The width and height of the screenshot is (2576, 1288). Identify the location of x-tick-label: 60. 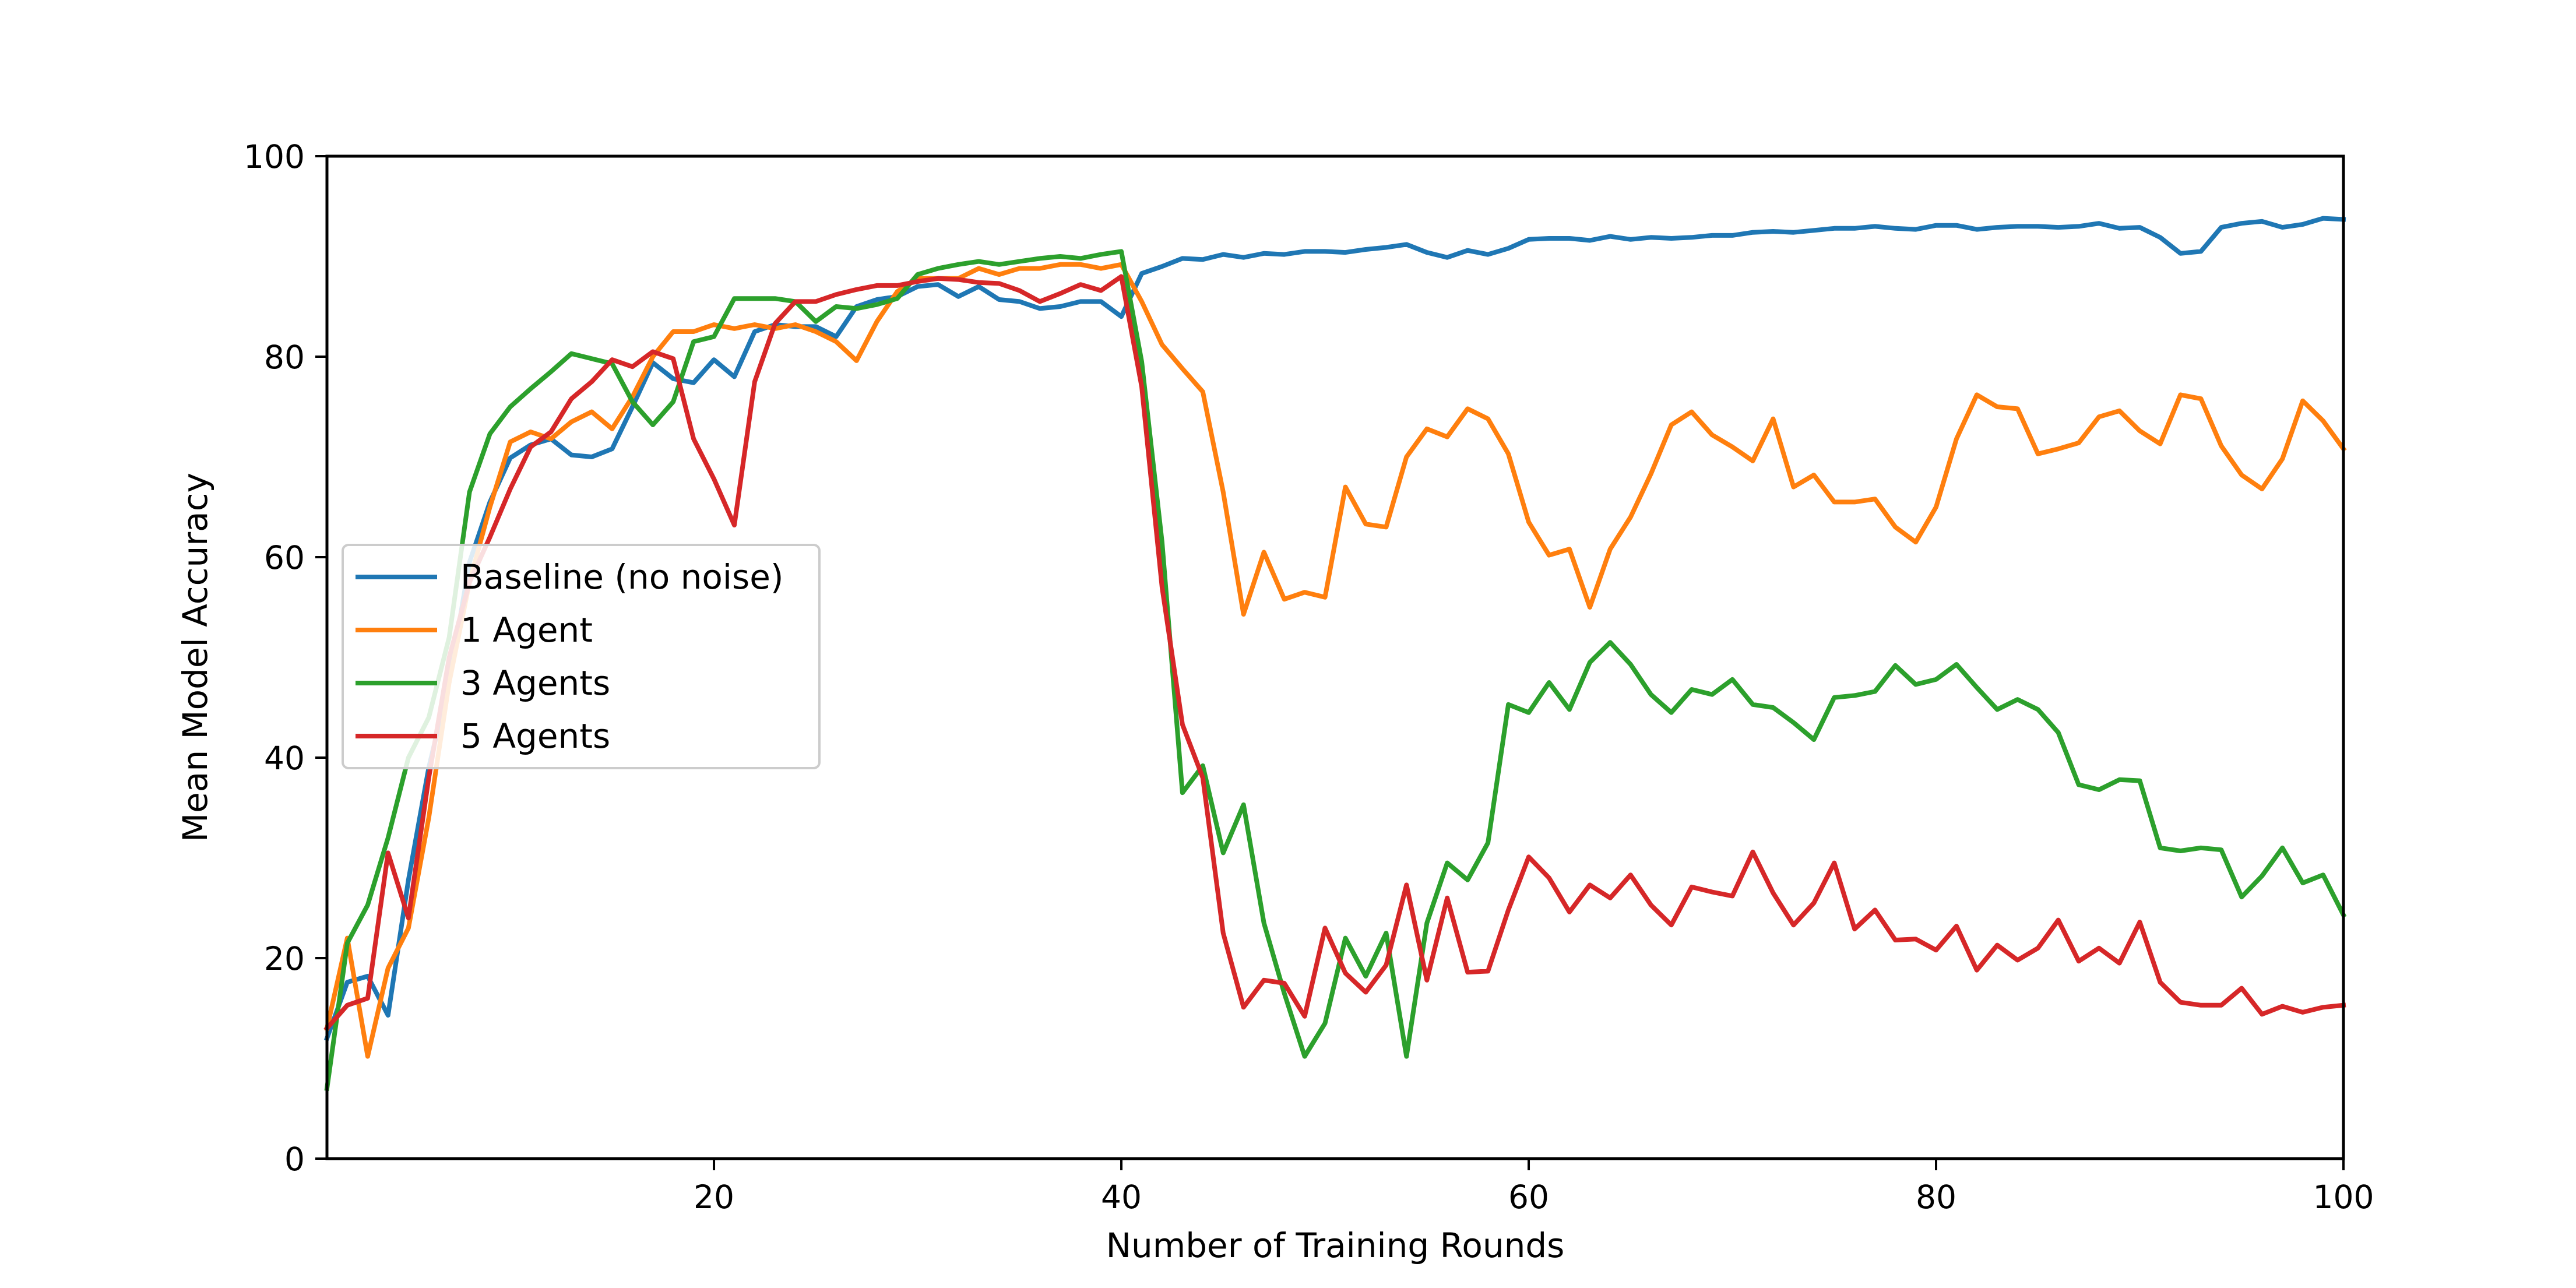
(1529, 1197).